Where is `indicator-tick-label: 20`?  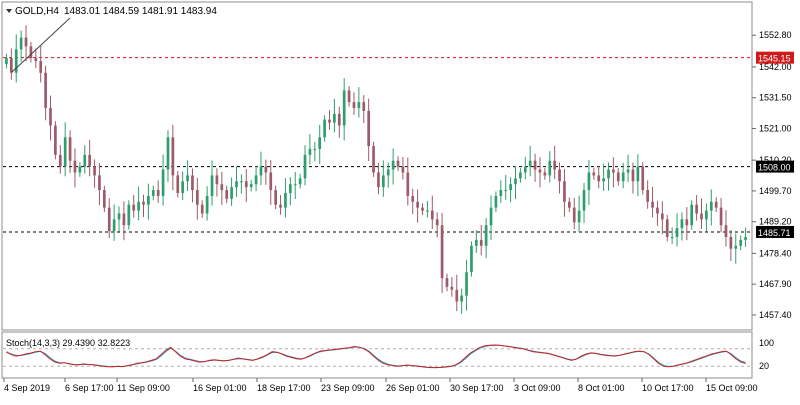 indicator-tick-label: 20 is located at coordinates (764, 366).